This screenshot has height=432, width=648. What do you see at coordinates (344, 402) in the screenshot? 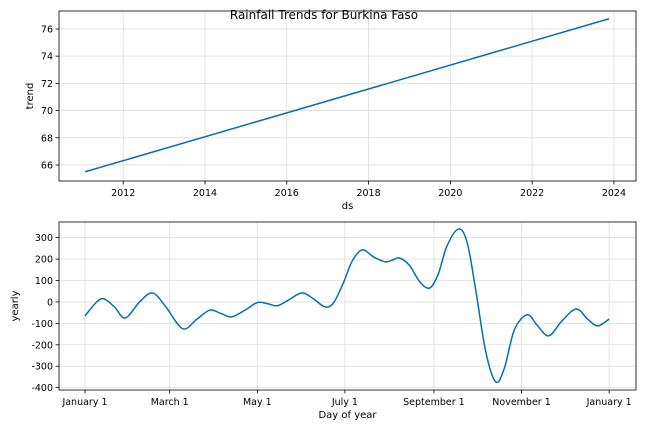
I see `x-tick-label: July 1` at bounding box center [344, 402].